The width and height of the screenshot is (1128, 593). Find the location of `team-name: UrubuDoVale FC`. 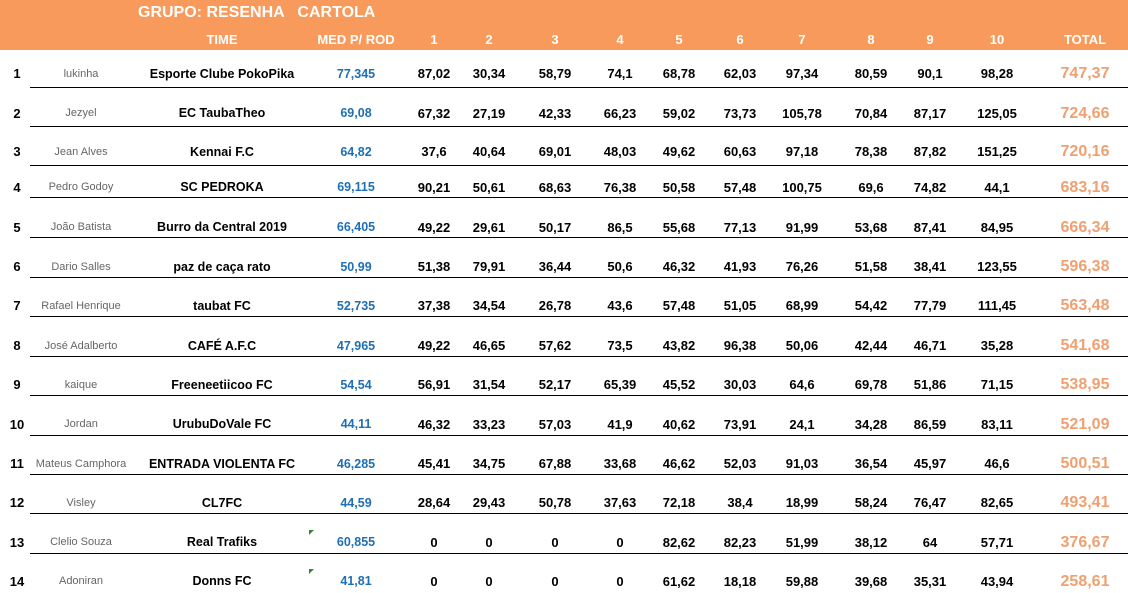

team-name: UrubuDoVale FC is located at coordinates (222, 424).